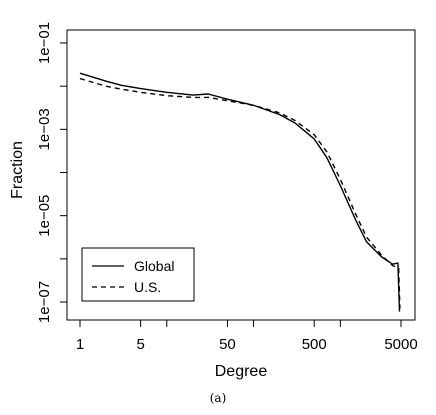  I want to click on y-axis-title: Fraction, so click(17, 170).